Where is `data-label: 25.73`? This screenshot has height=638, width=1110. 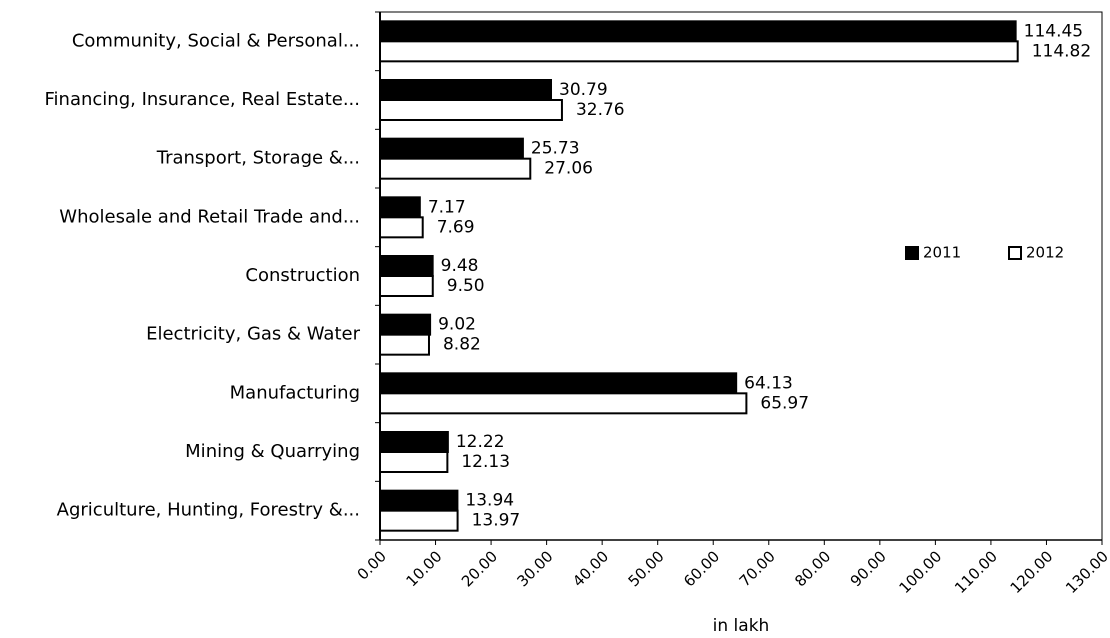 data-label: 25.73 is located at coordinates (555, 149).